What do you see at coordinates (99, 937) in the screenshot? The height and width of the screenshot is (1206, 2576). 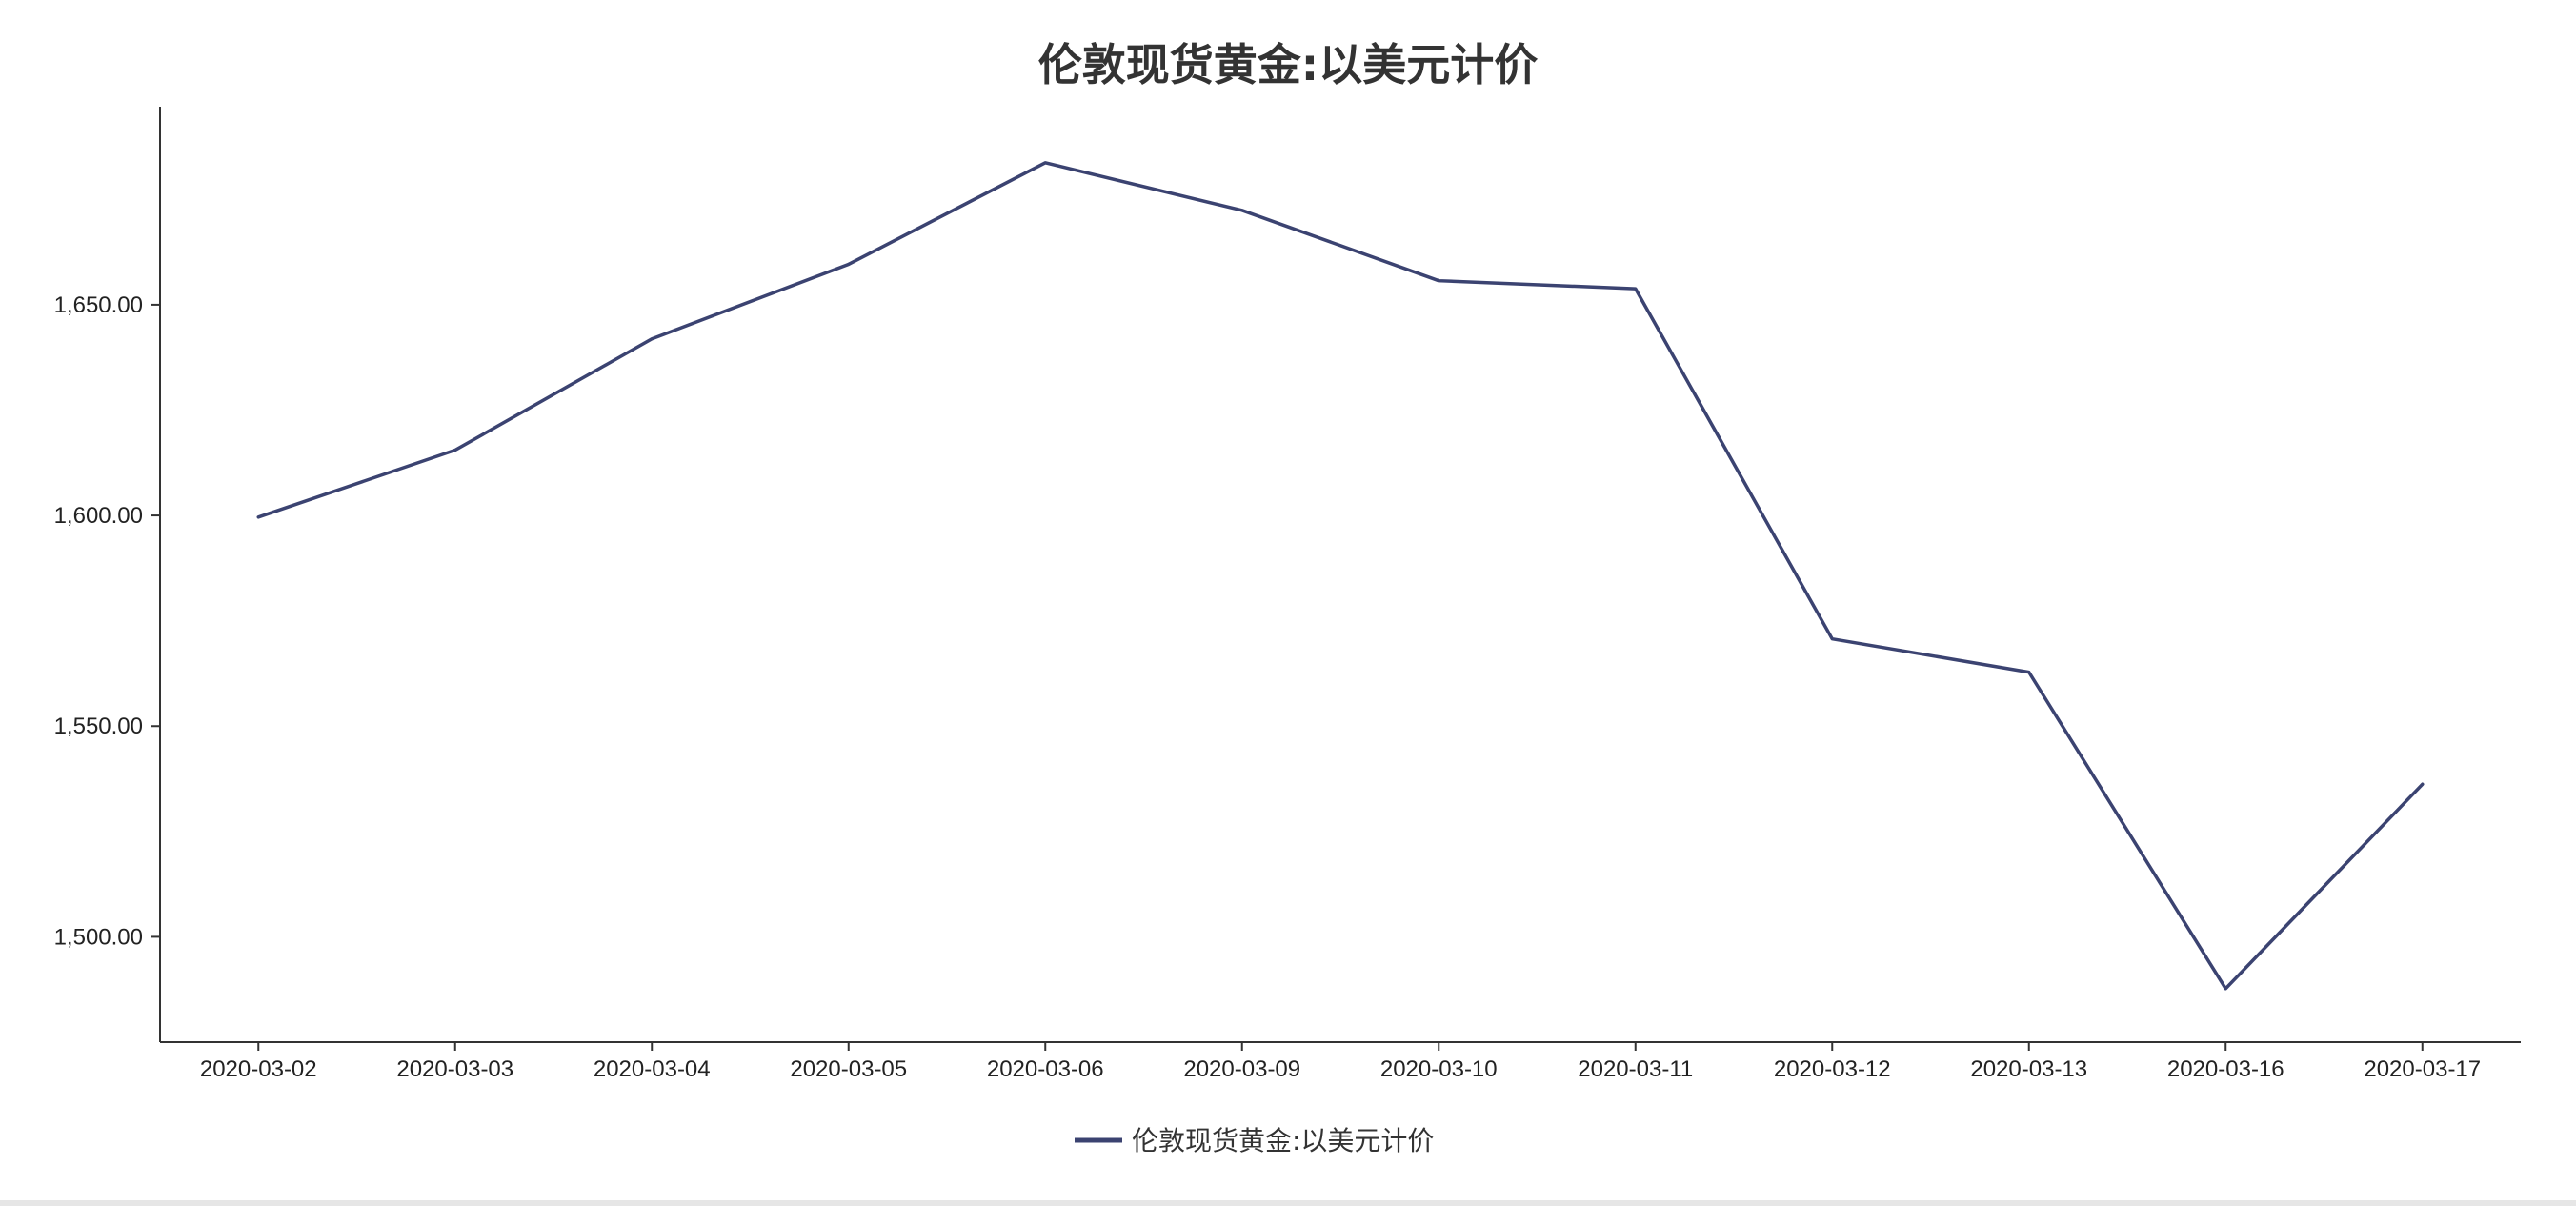 I see `y-tick-label: 1,500.00` at bounding box center [99, 937].